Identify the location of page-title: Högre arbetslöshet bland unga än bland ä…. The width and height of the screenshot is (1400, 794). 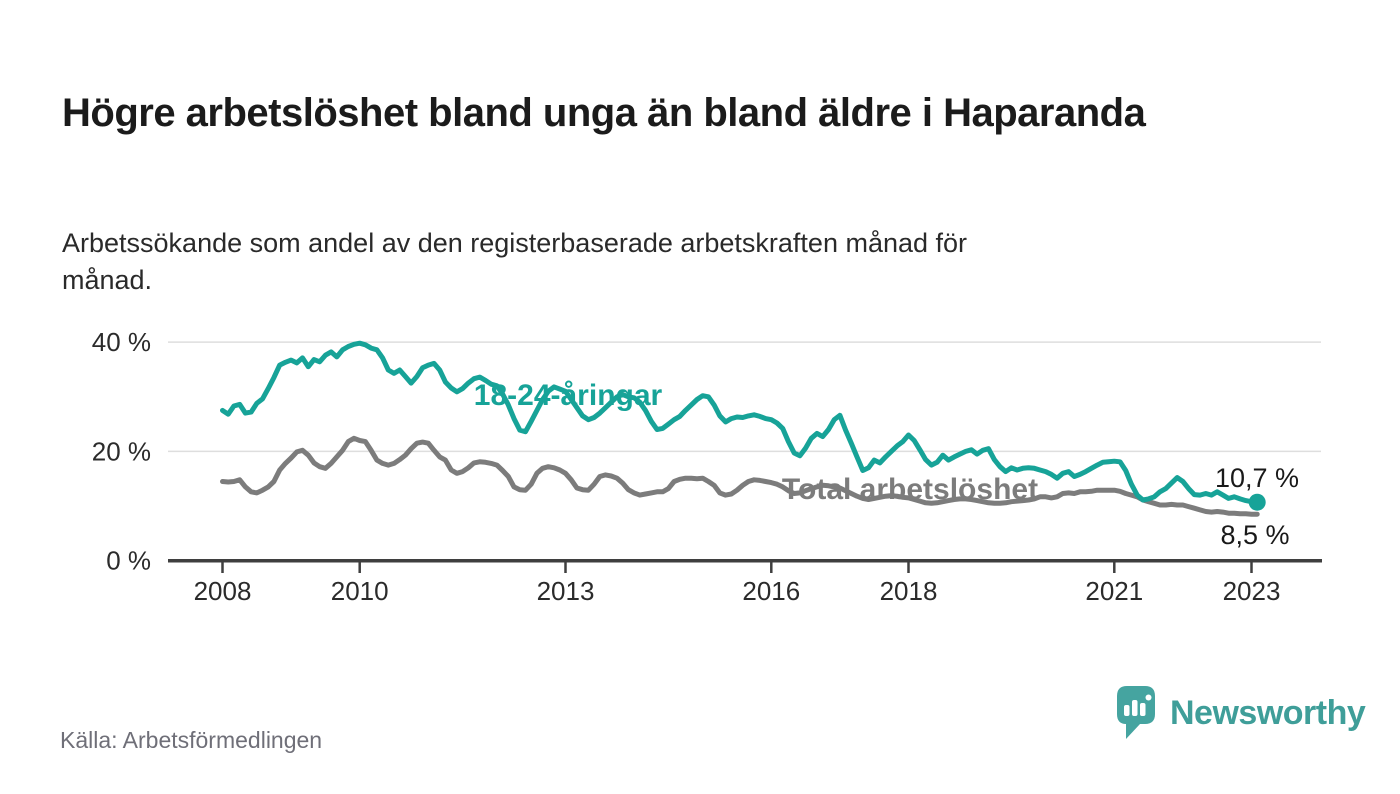
(604, 112).